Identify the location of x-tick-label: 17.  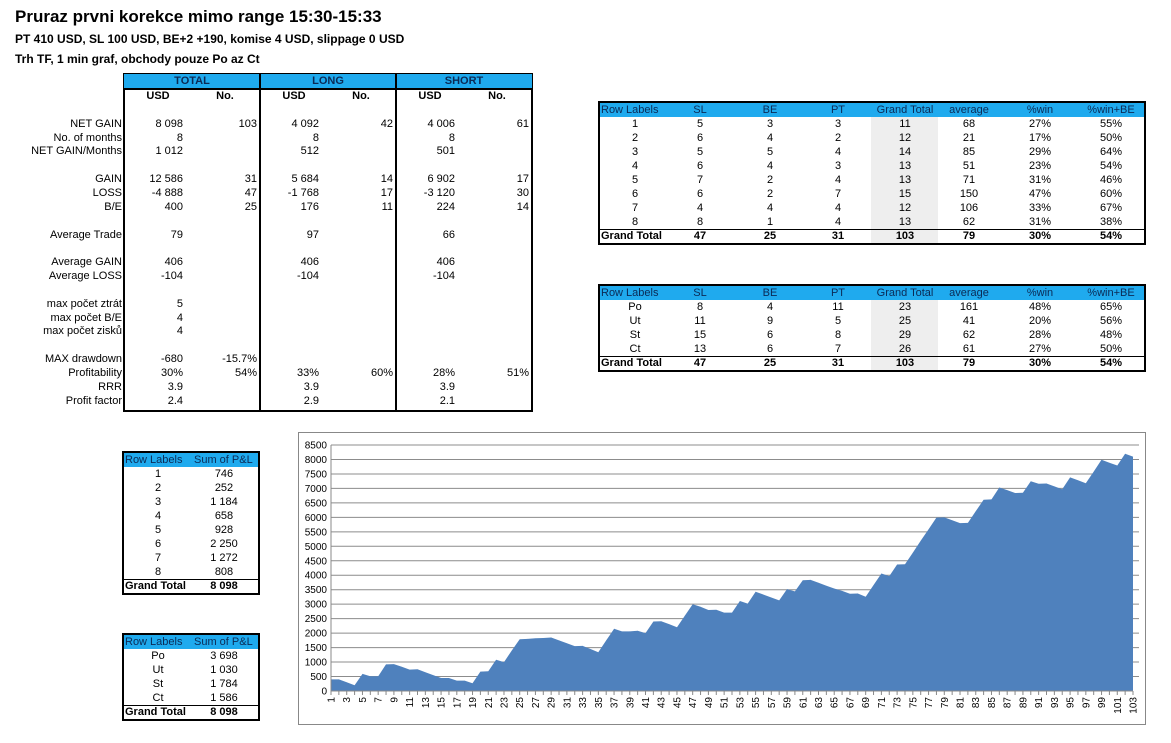
(457, 703).